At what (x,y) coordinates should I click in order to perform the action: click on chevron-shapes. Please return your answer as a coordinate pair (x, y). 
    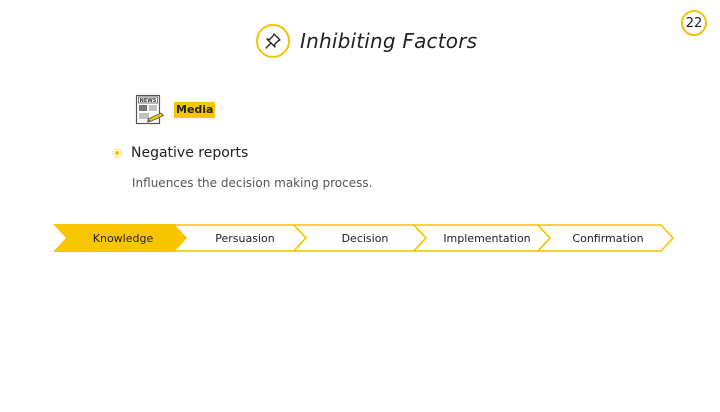
    Looking at the image, I should click on (364, 238).